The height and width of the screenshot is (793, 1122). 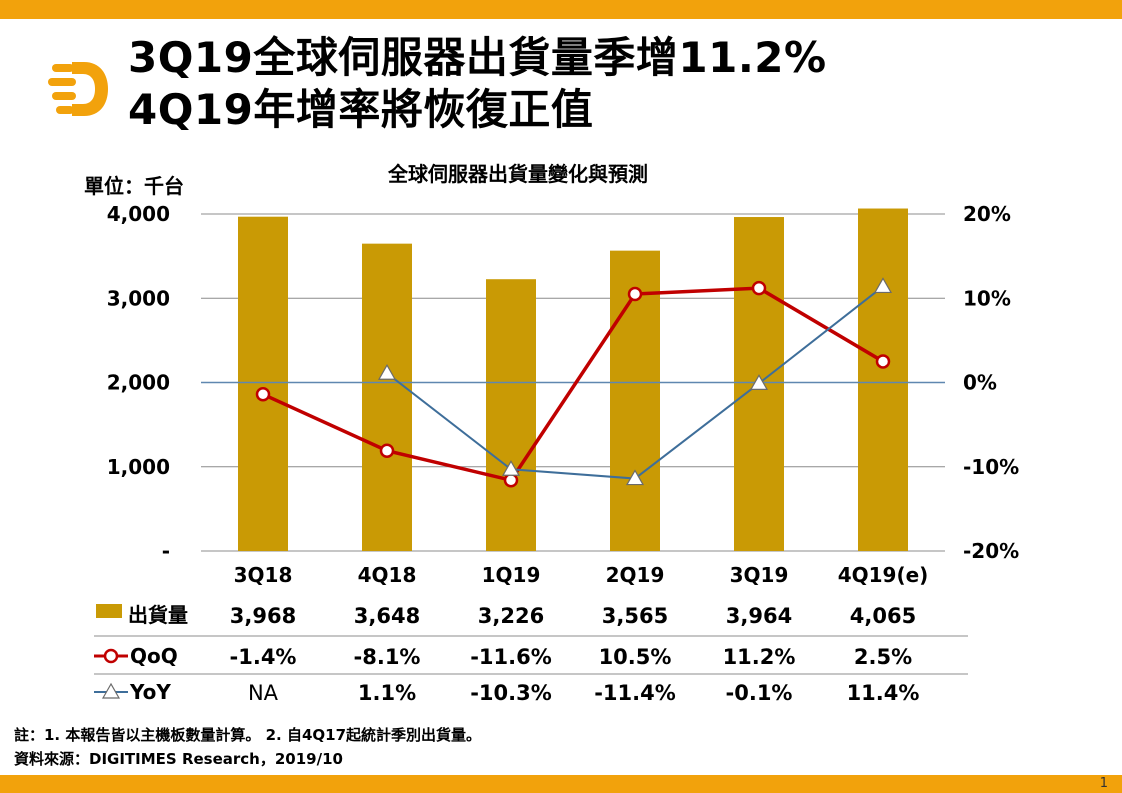 What do you see at coordinates (991, 467) in the screenshot?
I see `right-axis-tick: -10%` at bounding box center [991, 467].